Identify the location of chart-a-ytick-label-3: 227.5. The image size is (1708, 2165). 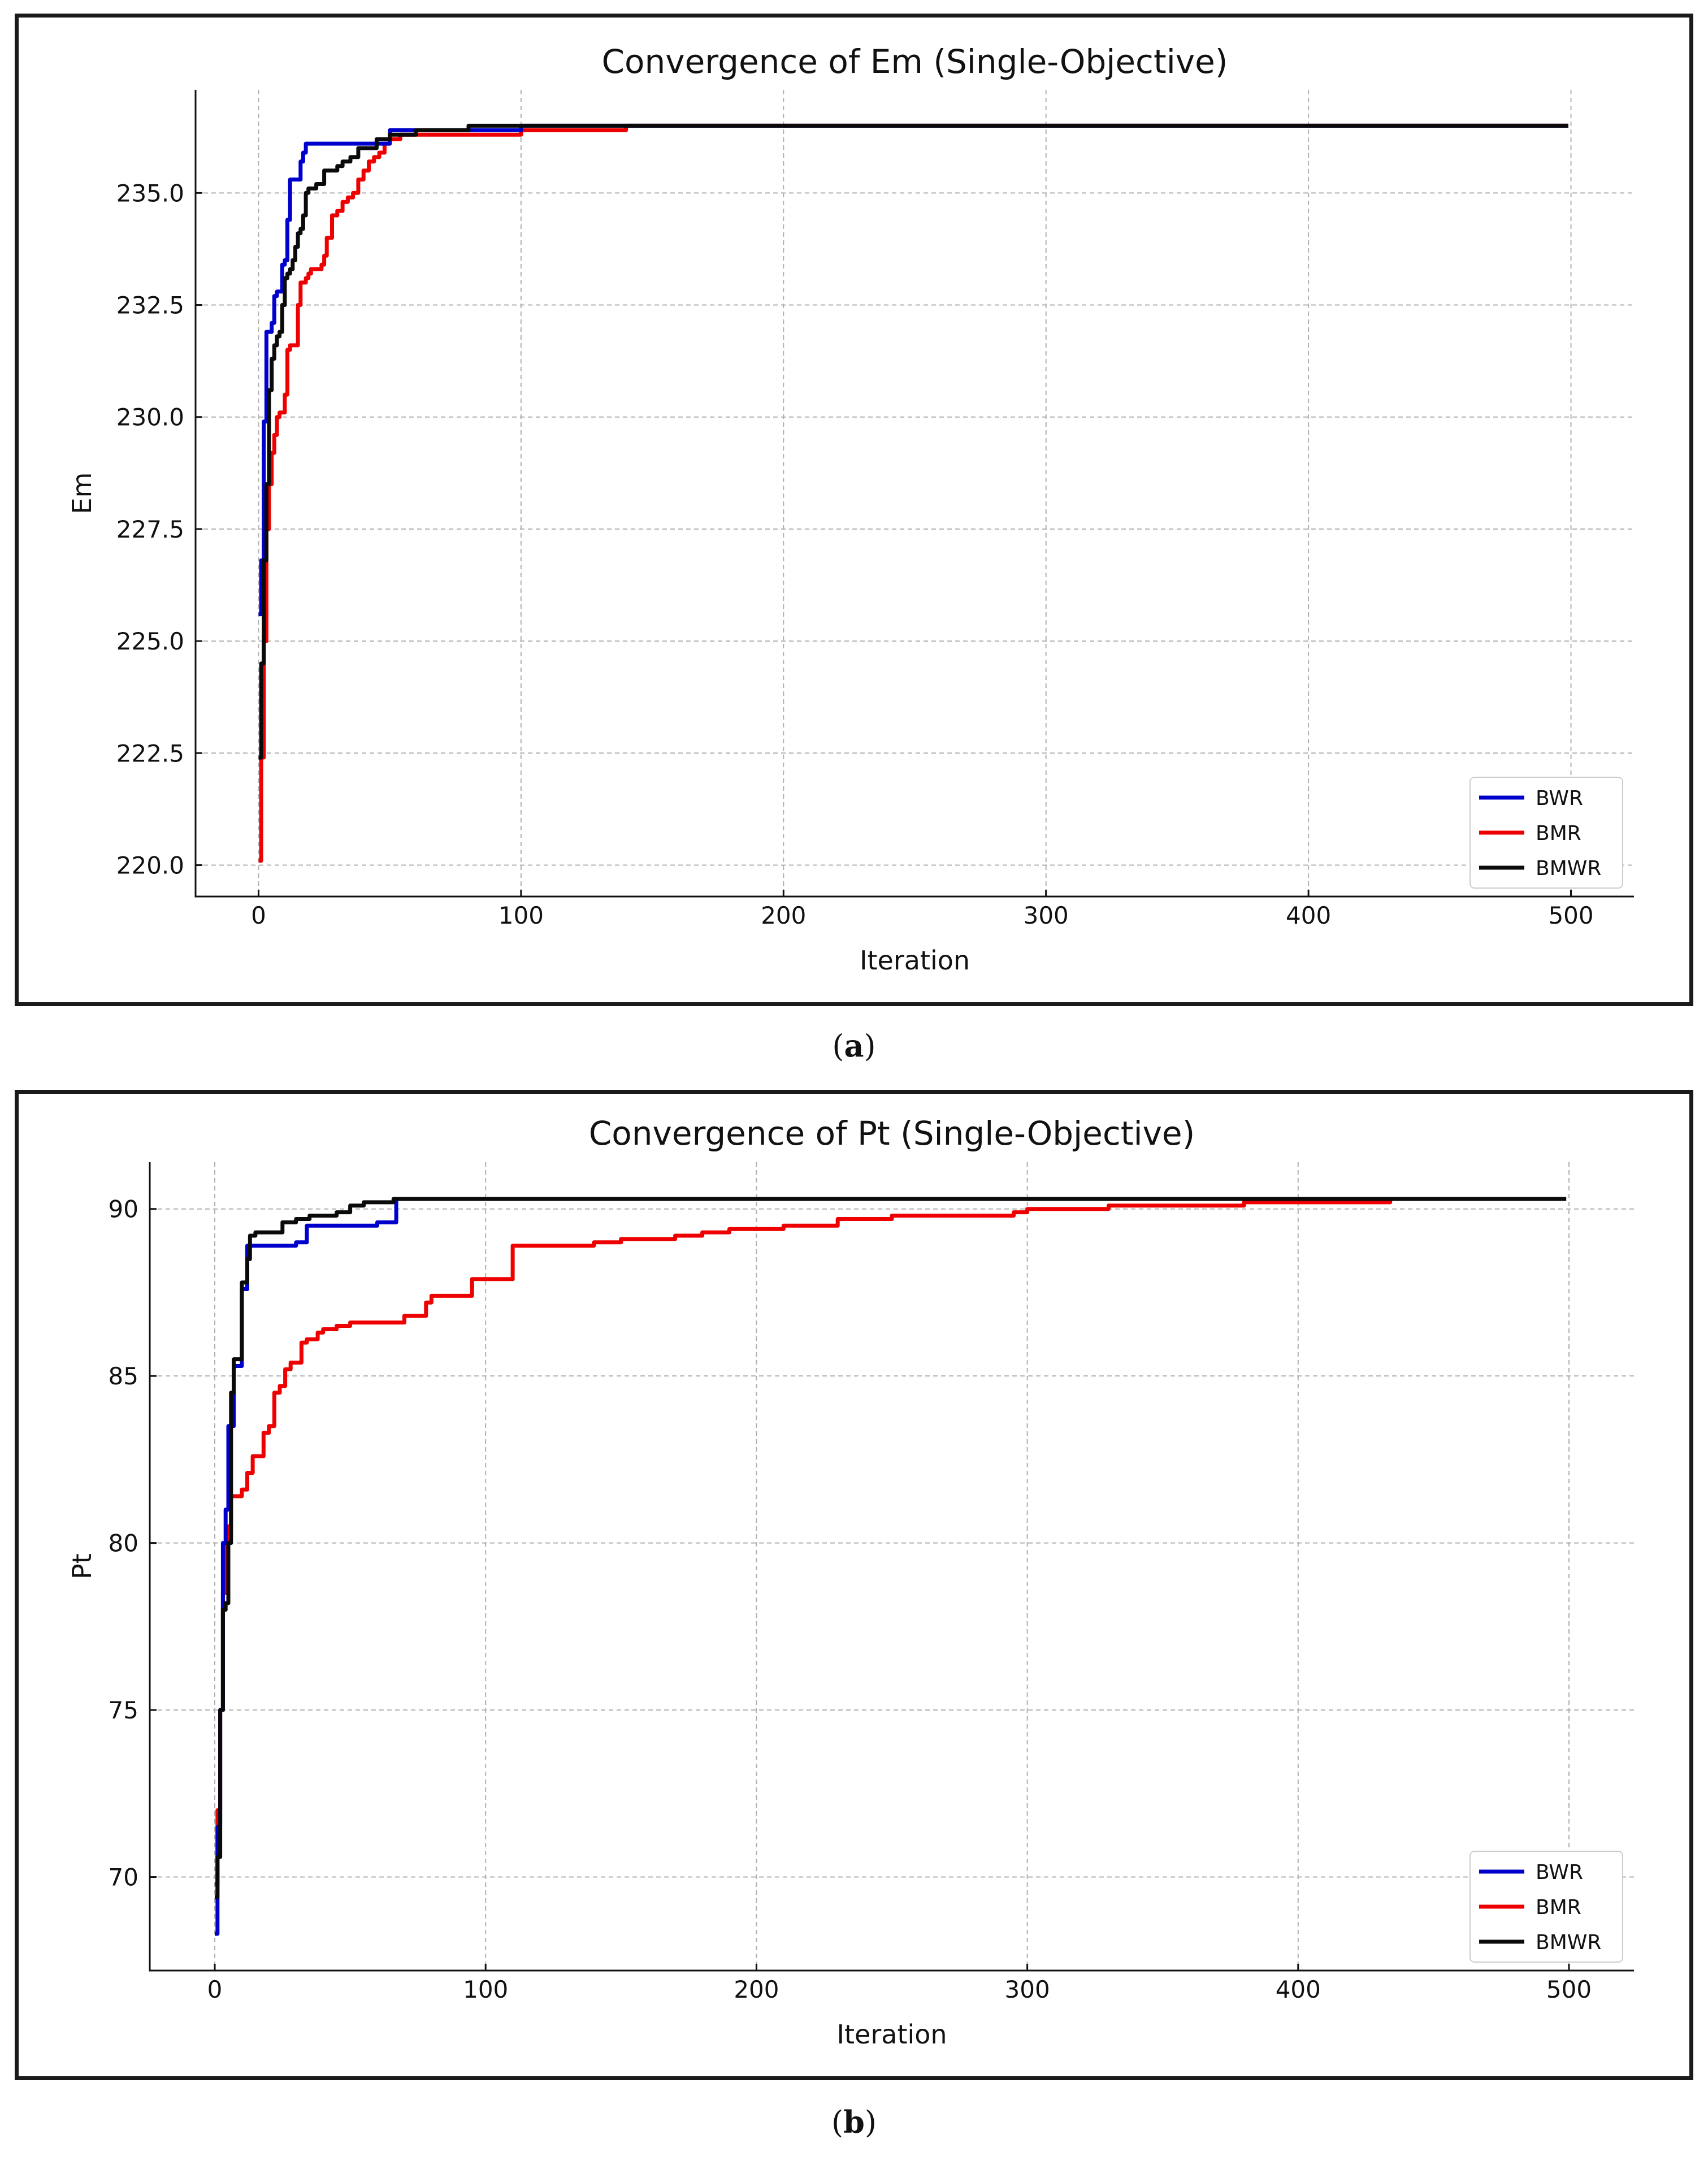
(150, 529).